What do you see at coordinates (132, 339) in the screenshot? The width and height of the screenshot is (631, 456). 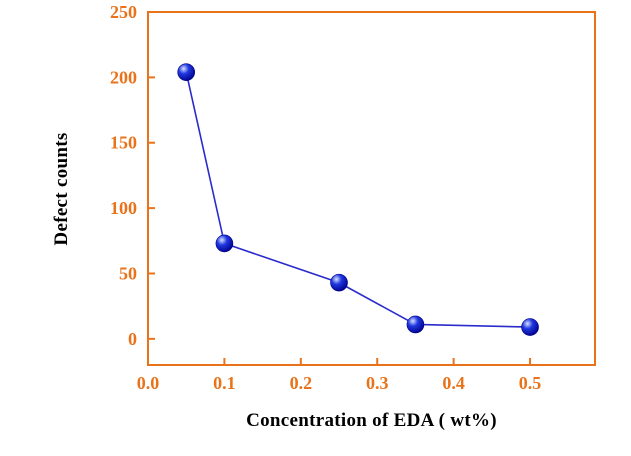 I see `y-tick-label: 0` at bounding box center [132, 339].